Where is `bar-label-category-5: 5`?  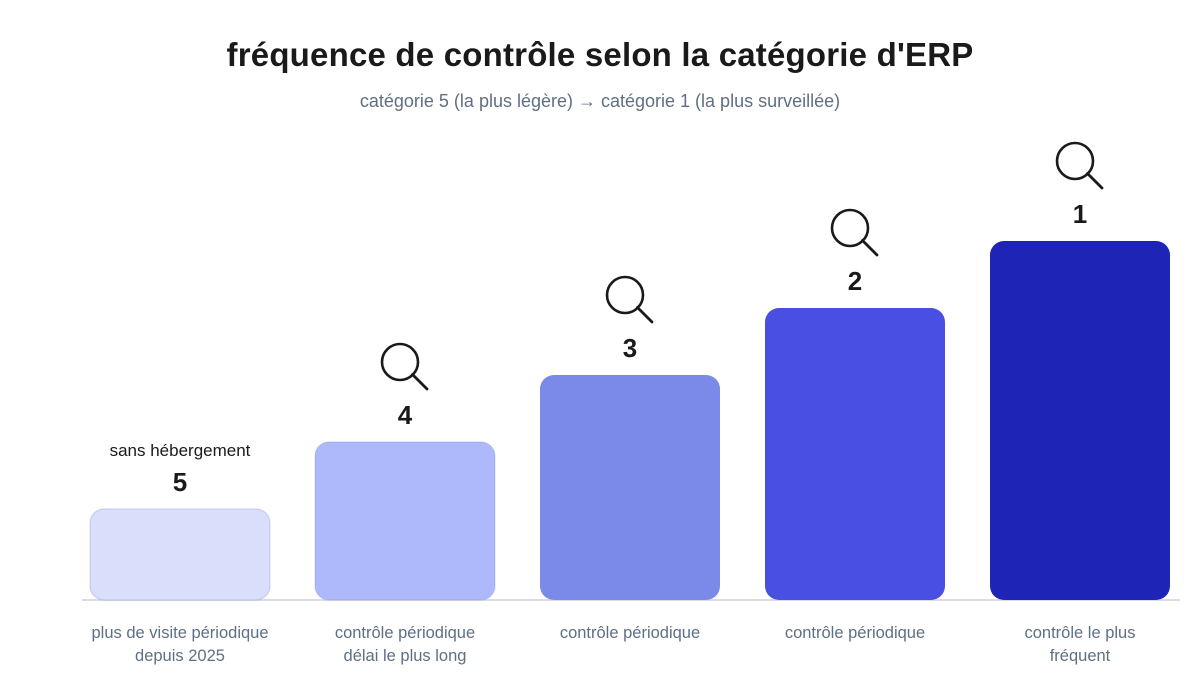 bar-label-category-5: 5 is located at coordinates (180, 482).